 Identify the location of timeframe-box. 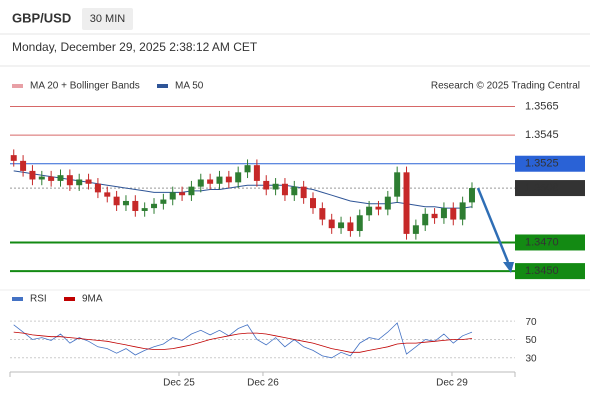
(107, 19).